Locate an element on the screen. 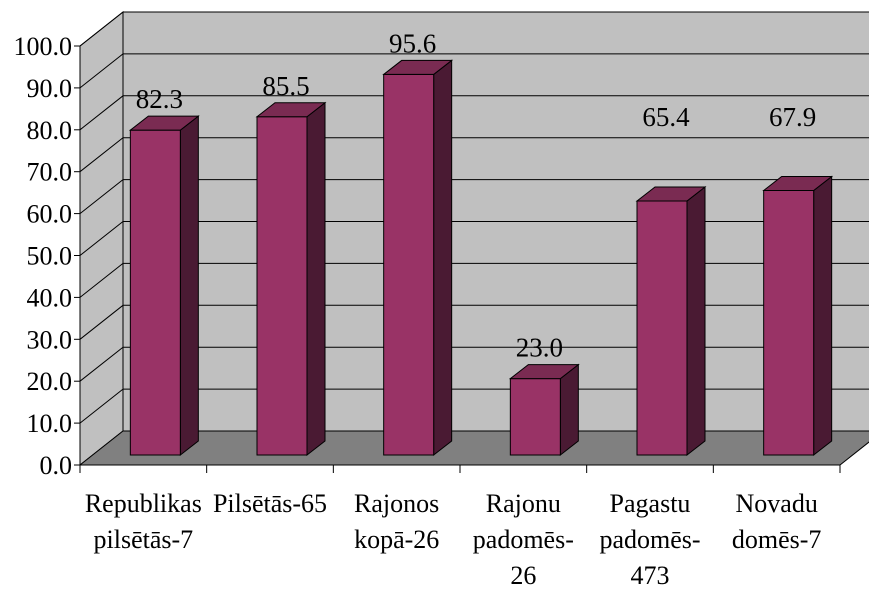 This screenshot has width=869, height=600. category-label-line: kopā-26 is located at coordinates (396, 539).